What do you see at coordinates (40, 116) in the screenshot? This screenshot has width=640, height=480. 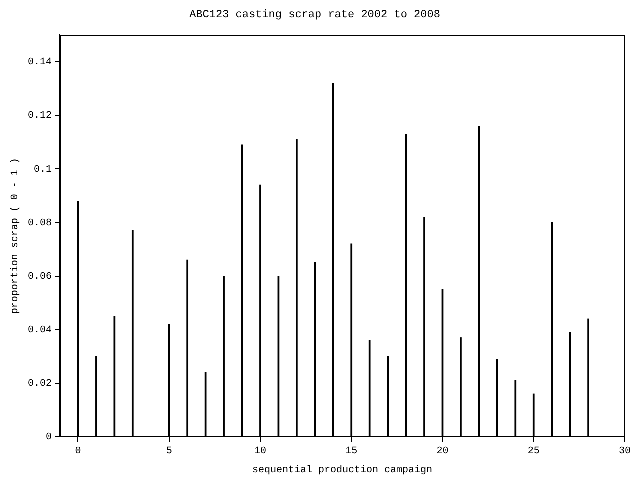 I see `y-tick-label: 0.12` at bounding box center [40, 116].